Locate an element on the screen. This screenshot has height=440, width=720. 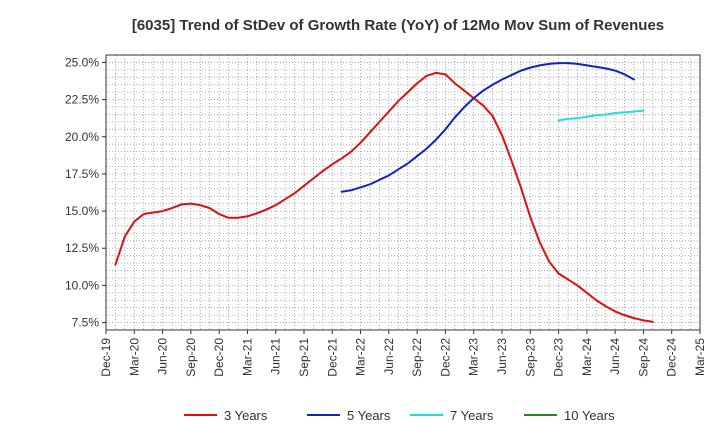
legend-label-5-years: 5 Years is located at coordinates (369, 415).